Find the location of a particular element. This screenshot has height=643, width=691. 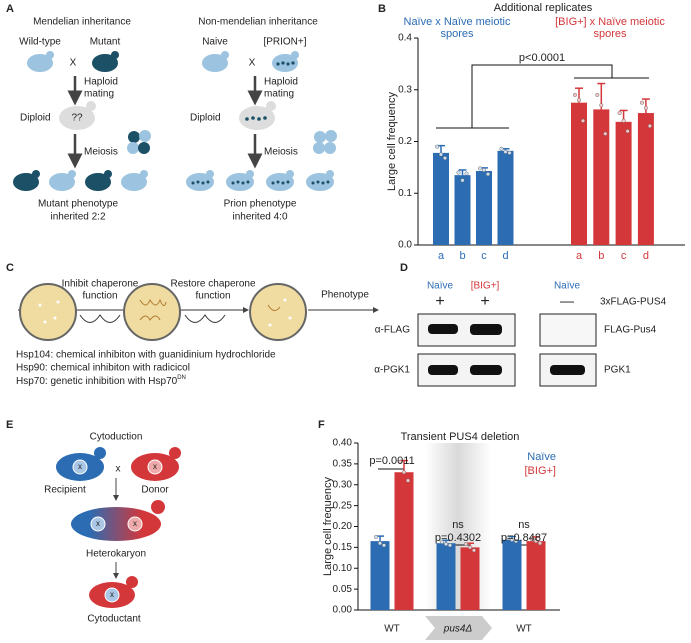

x-tick-label: pus4Δ is located at coordinates (458, 629).